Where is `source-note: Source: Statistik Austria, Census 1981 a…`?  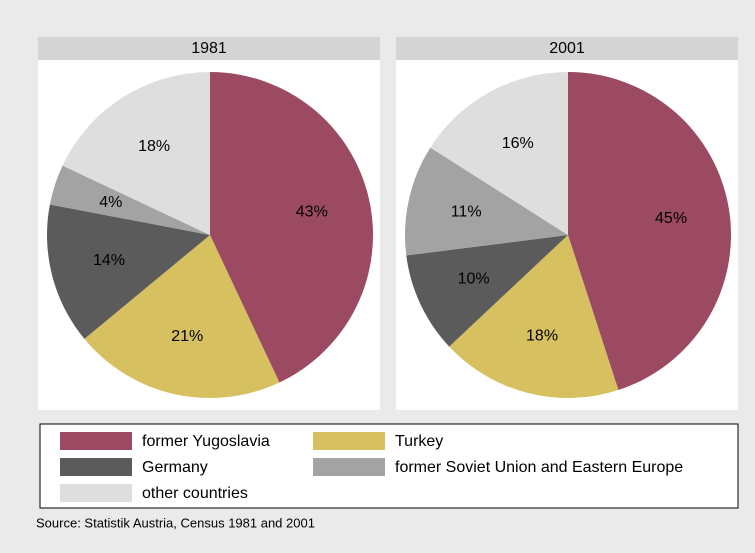
source-note: Source: Statistik Austria, Census 1981 a… is located at coordinates (175, 522).